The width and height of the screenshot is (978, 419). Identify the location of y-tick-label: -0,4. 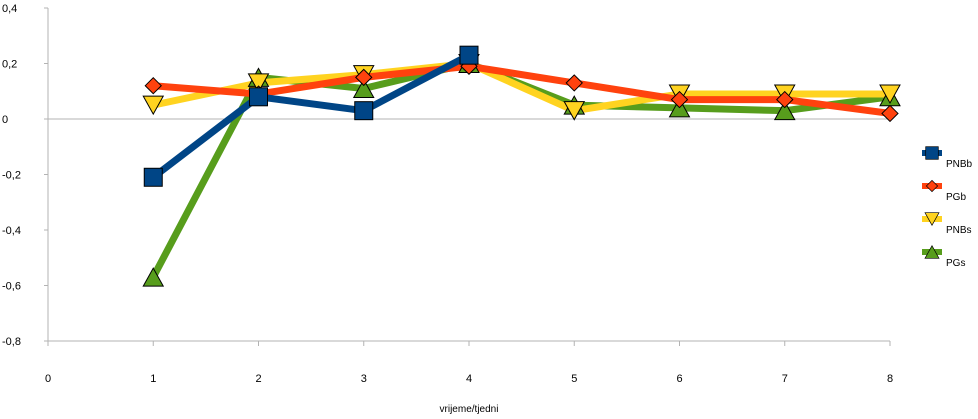
(11, 231).